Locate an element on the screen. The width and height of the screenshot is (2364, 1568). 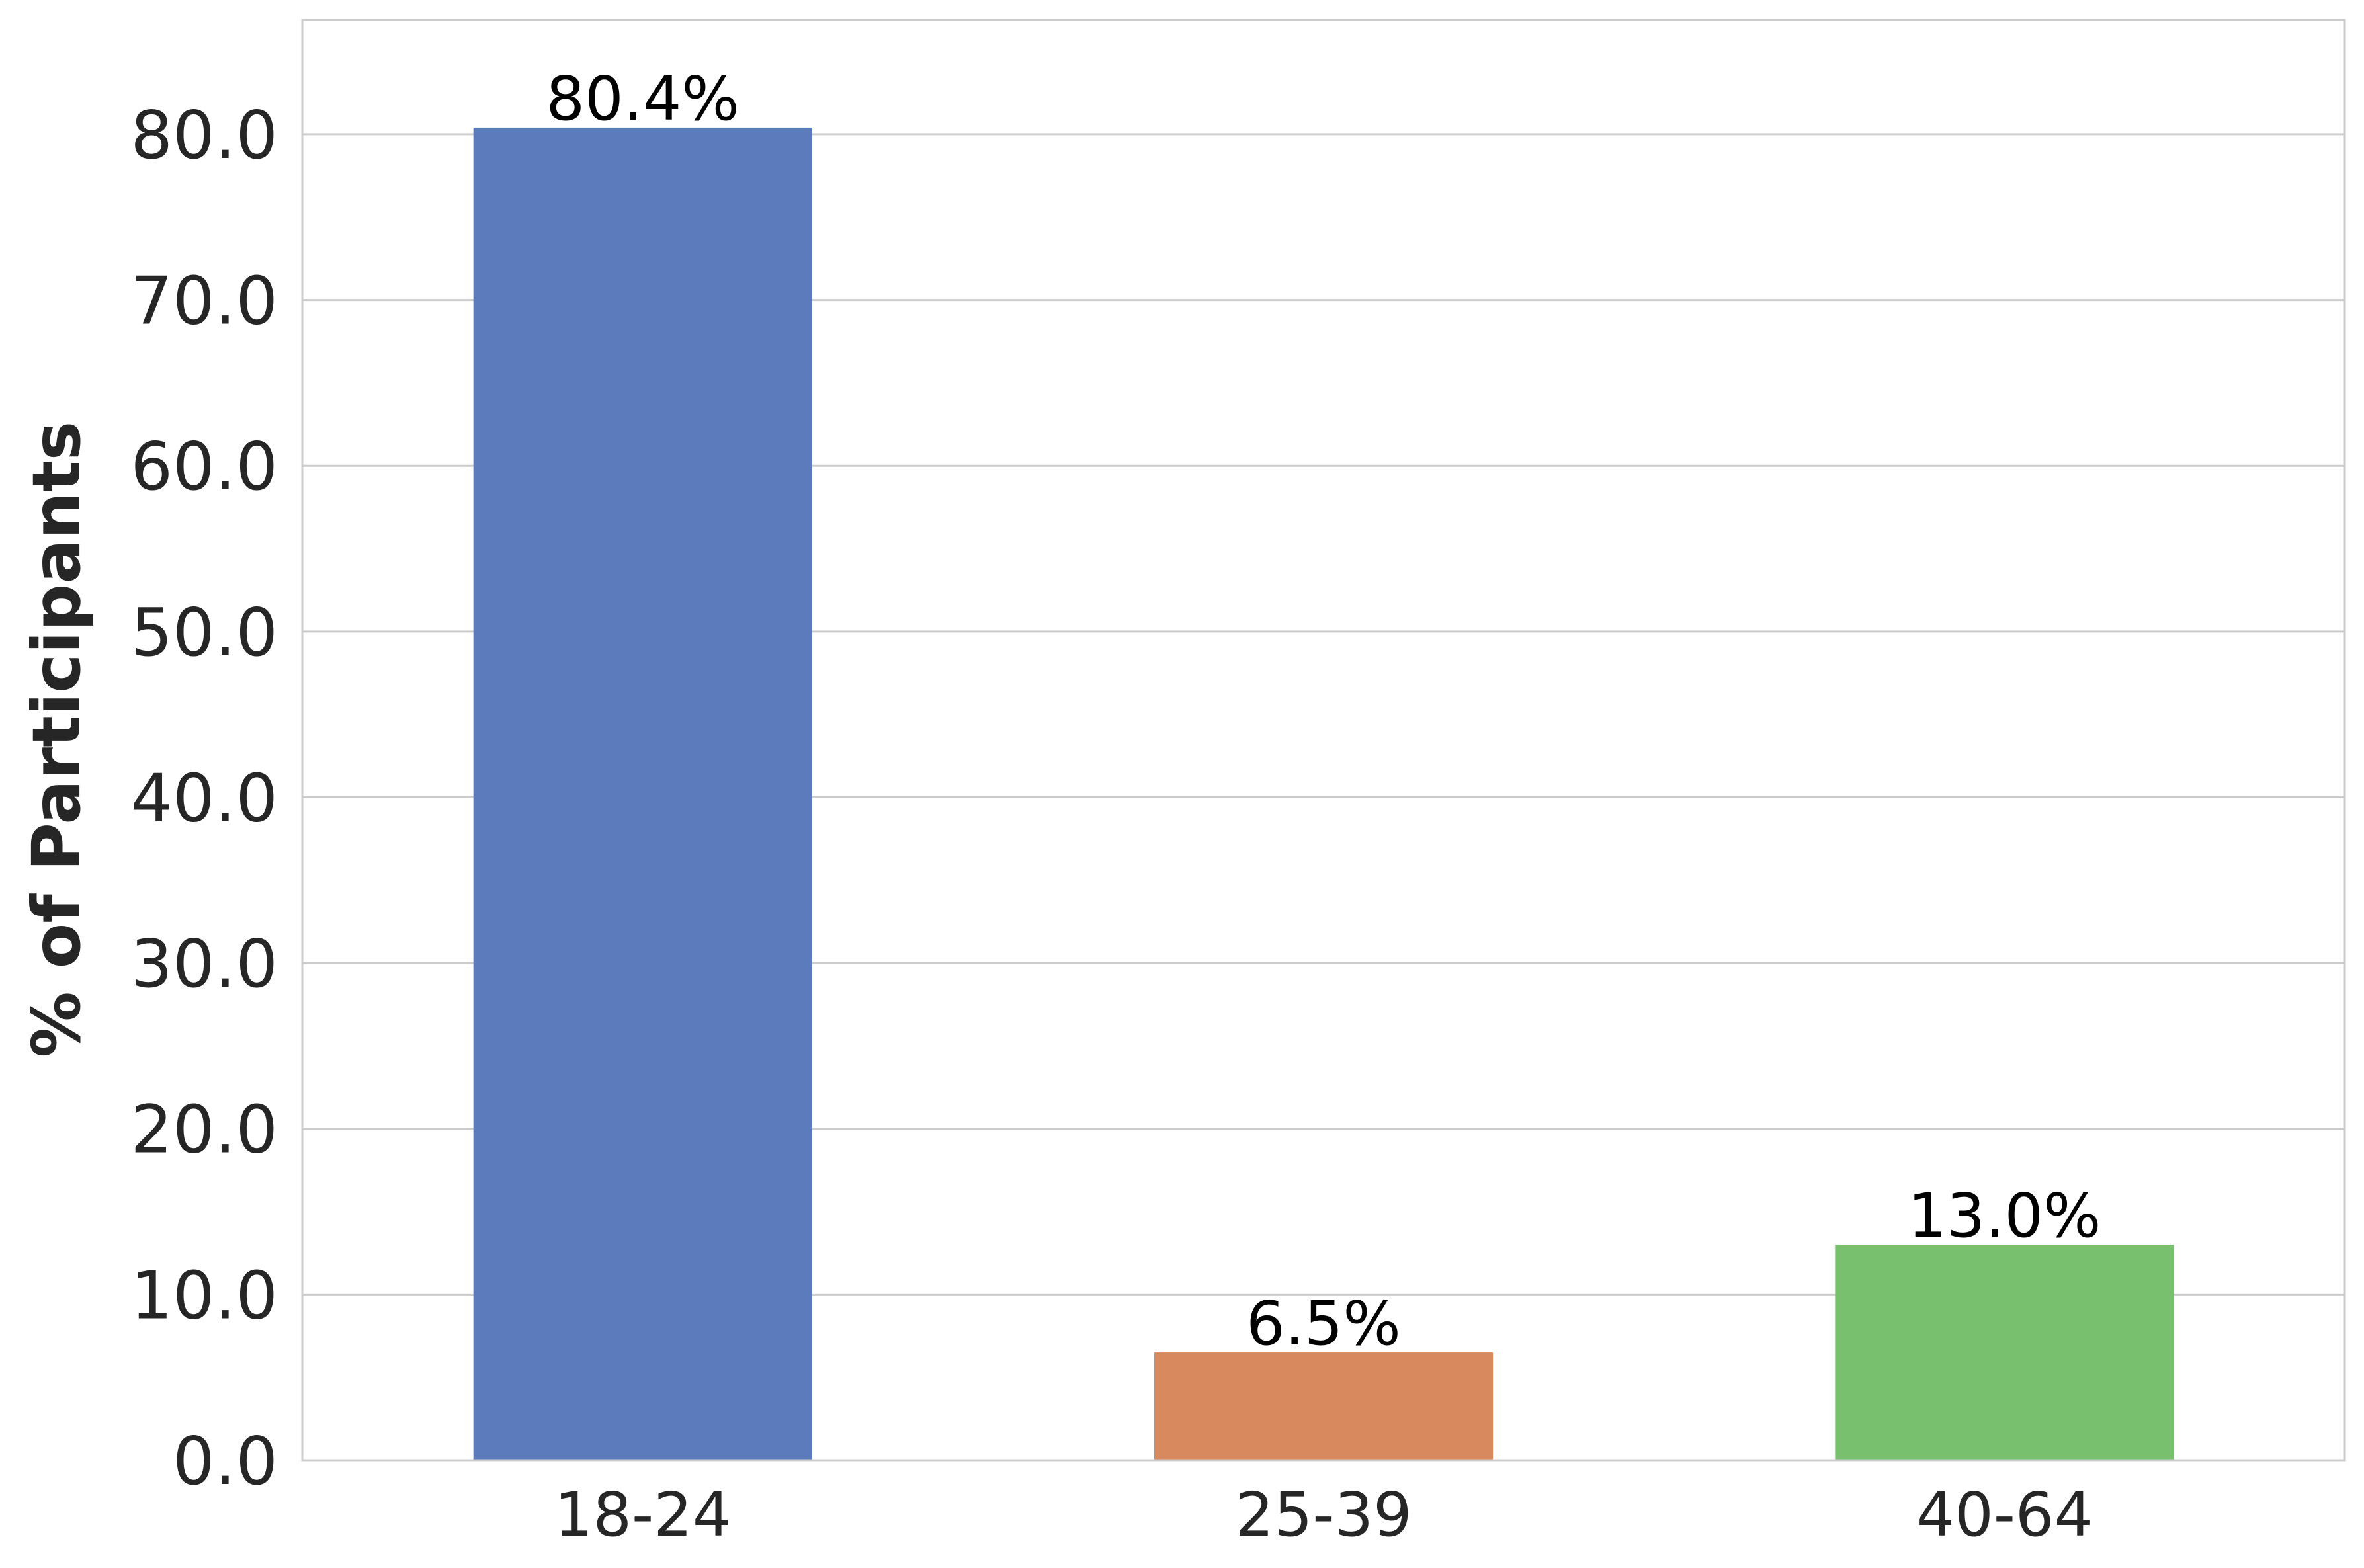
y-tick-label: 70.0 is located at coordinates (204, 301).